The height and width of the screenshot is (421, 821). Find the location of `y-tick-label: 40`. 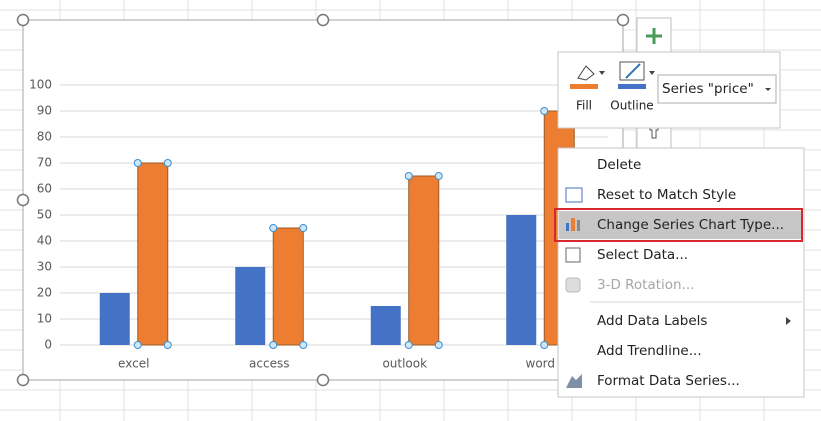

y-tick-label: 40 is located at coordinates (44, 241).